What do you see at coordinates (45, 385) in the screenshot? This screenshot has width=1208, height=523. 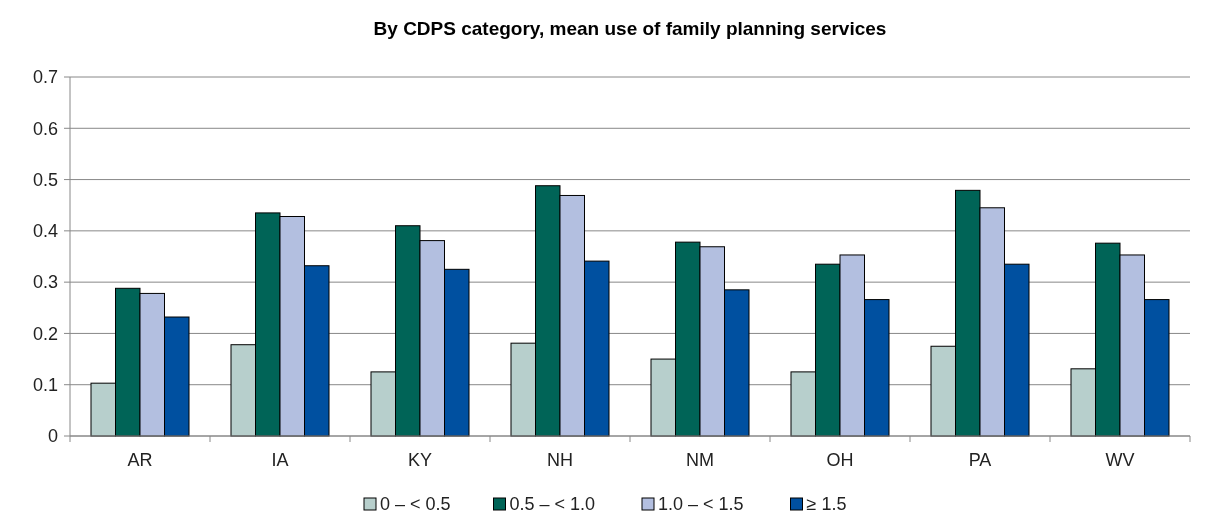 I see `y-tick-label: 0.1` at bounding box center [45, 385].